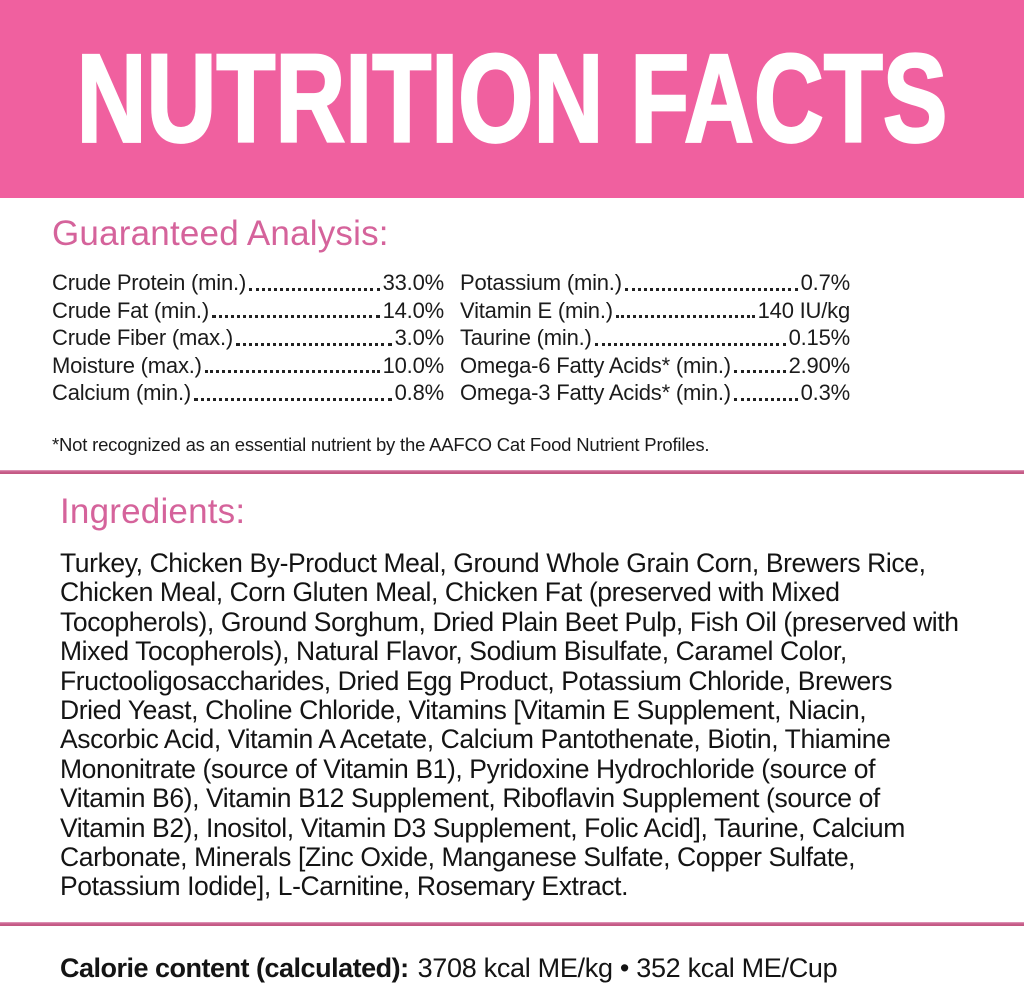 The image size is (1024, 991). Describe the element at coordinates (536, 310) in the screenshot. I see `nutrient-label: Vitamin E (min.)` at that location.